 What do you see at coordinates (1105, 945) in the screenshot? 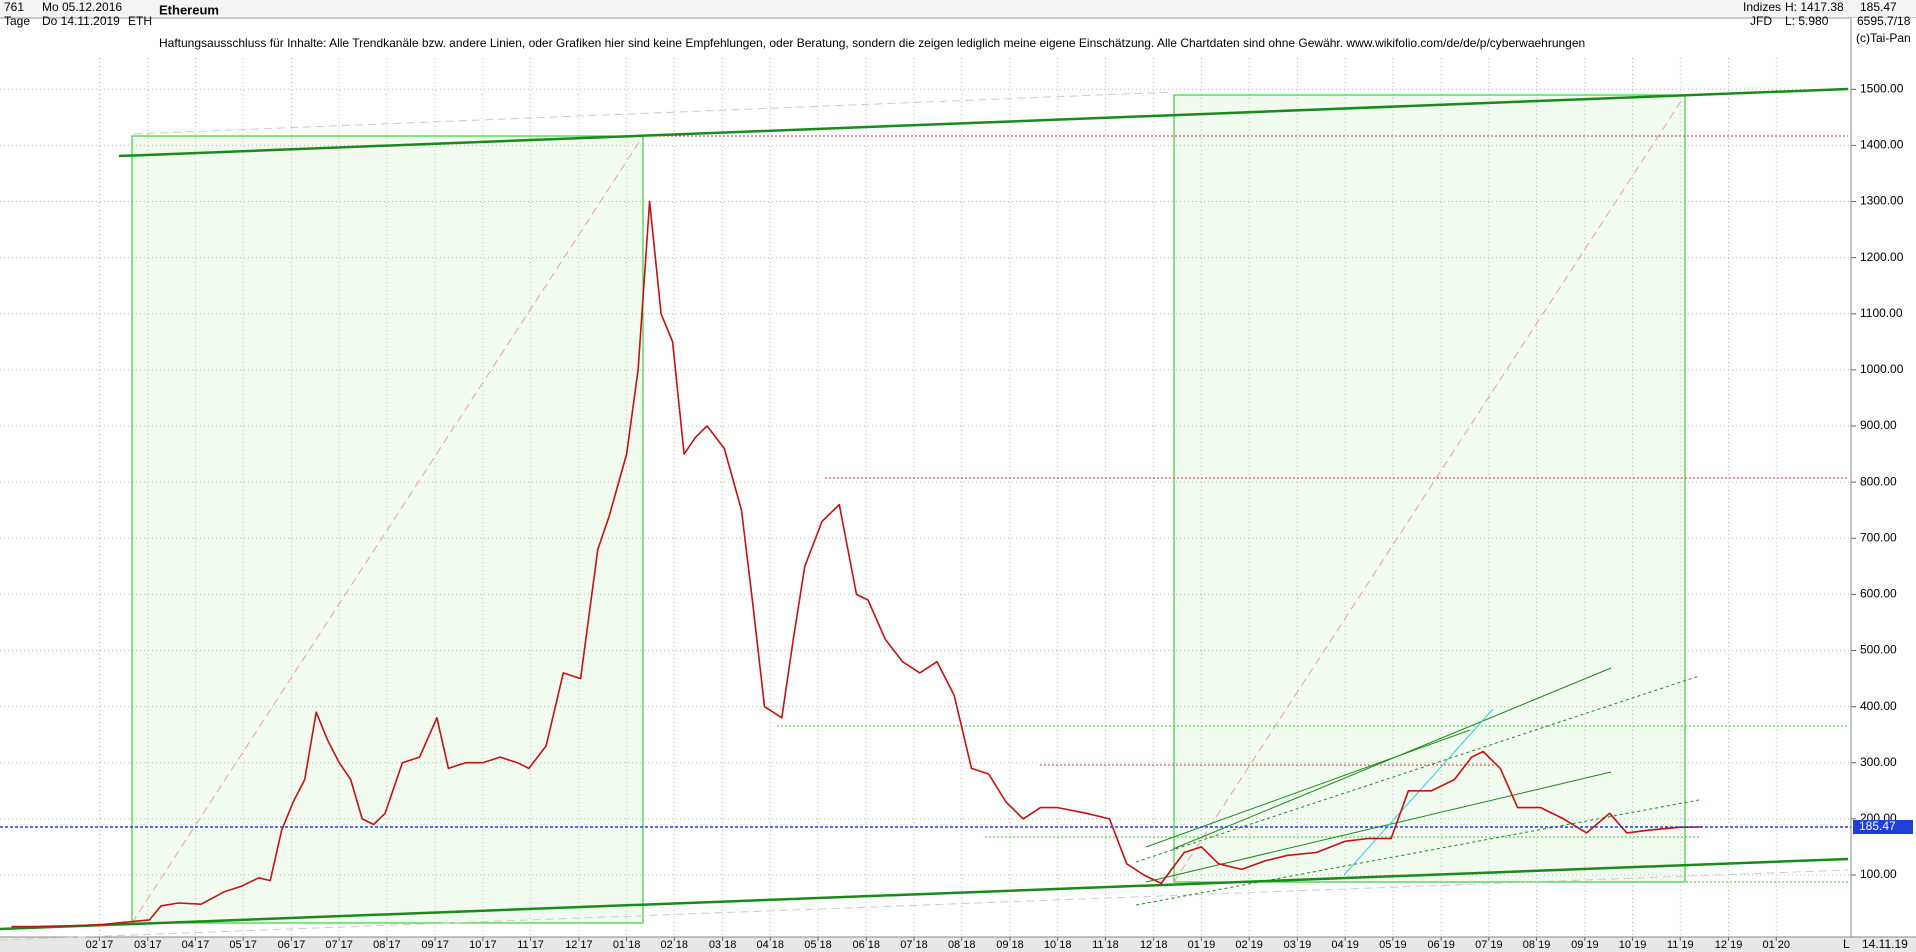
I see `x-tick-label: 11 18` at bounding box center [1105, 945].